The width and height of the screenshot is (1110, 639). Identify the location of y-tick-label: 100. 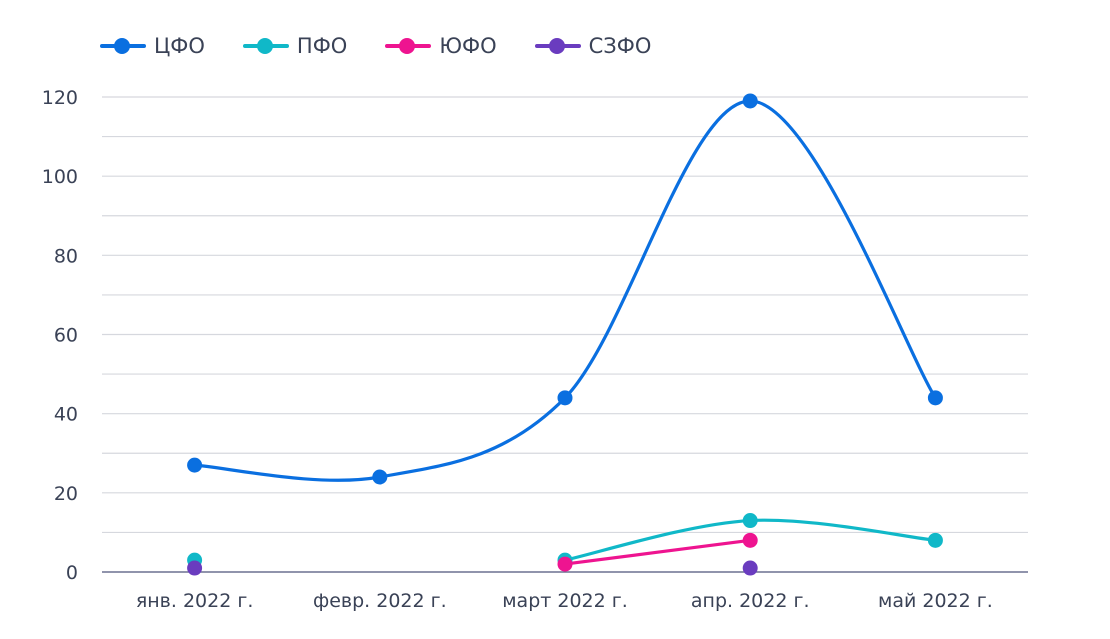
(60, 177).